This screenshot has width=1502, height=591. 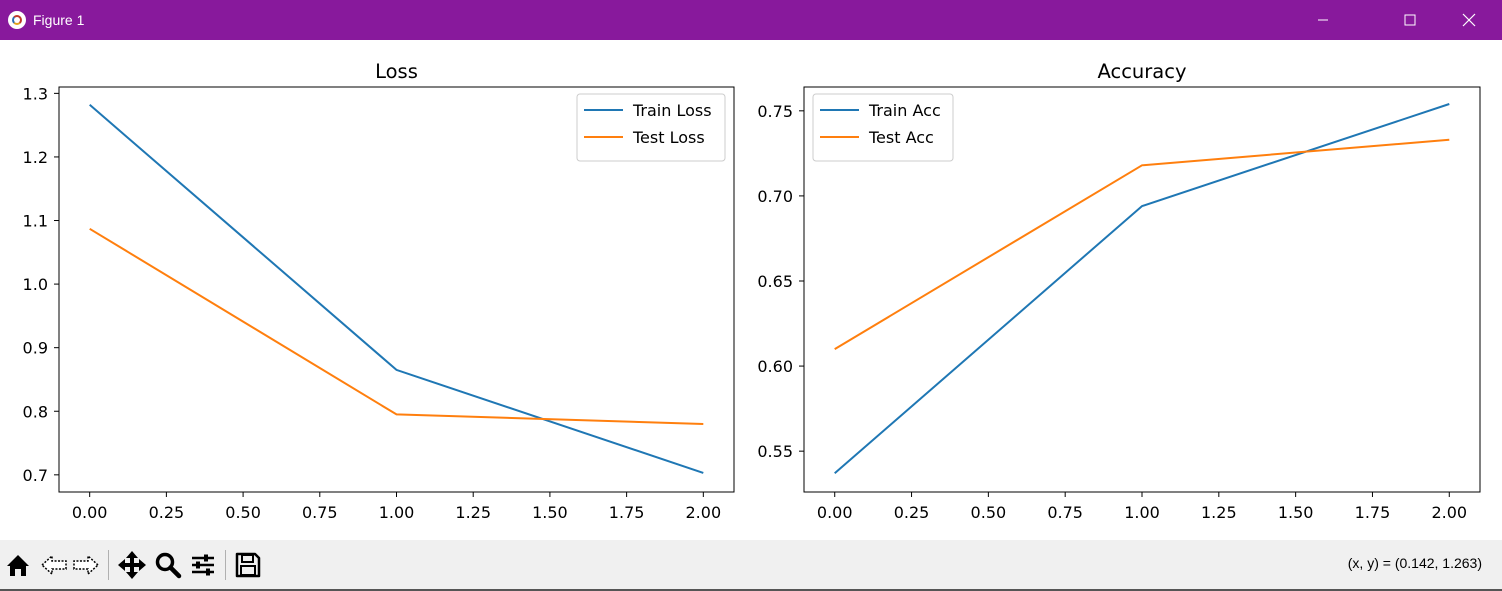 I want to click on chart-1-ytick-label: 0.60, so click(x=775, y=366).